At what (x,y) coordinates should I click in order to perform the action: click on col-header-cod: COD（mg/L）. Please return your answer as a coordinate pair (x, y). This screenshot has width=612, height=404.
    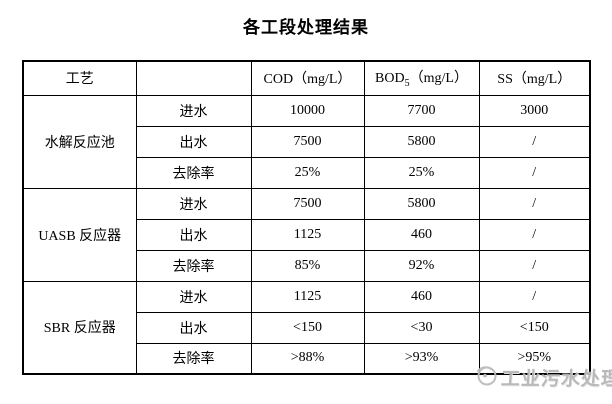
    Looking at the image, I should click on (307, 78).